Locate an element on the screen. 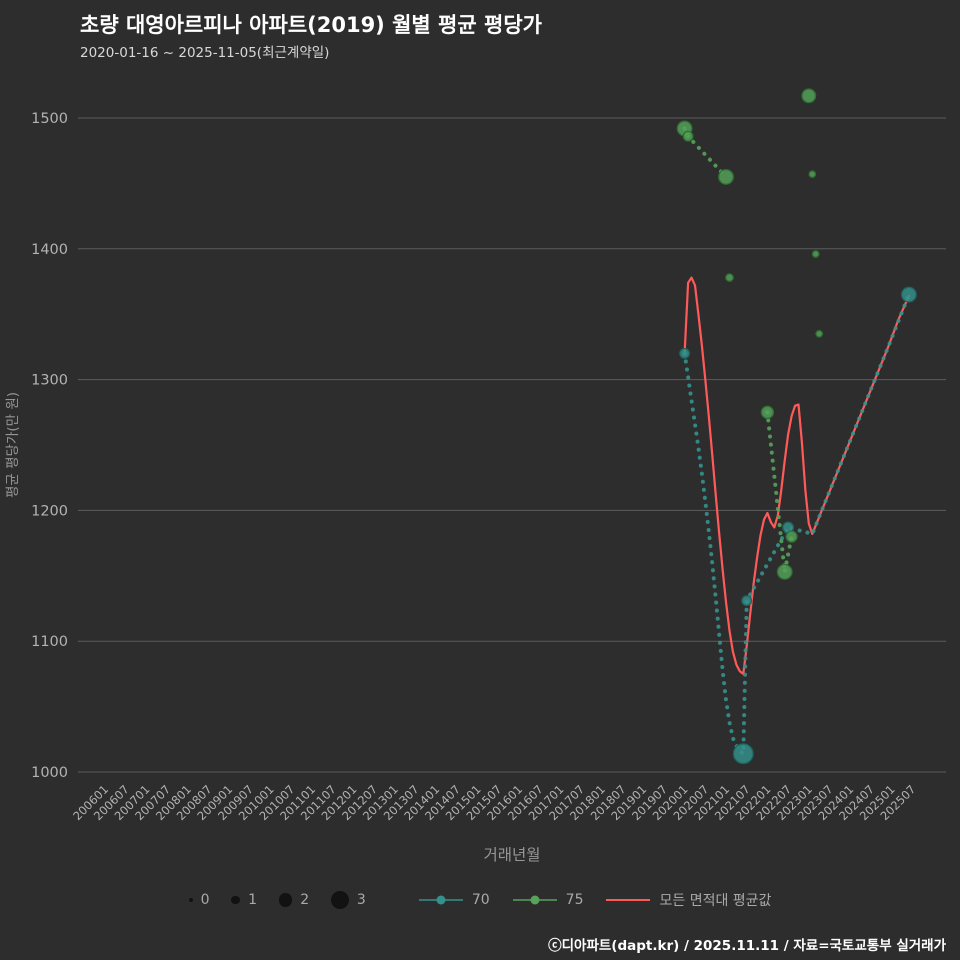  legend-size-label: 1 is located at coordinates (252, 900).